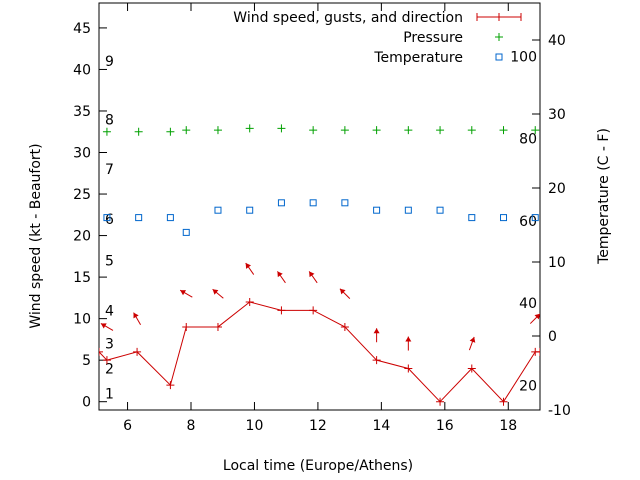 This screenshot has height=480, width=640. Describe the element at coordinates (82, 154) in the screenshot. I see `y-tick-label: 30` at that location.